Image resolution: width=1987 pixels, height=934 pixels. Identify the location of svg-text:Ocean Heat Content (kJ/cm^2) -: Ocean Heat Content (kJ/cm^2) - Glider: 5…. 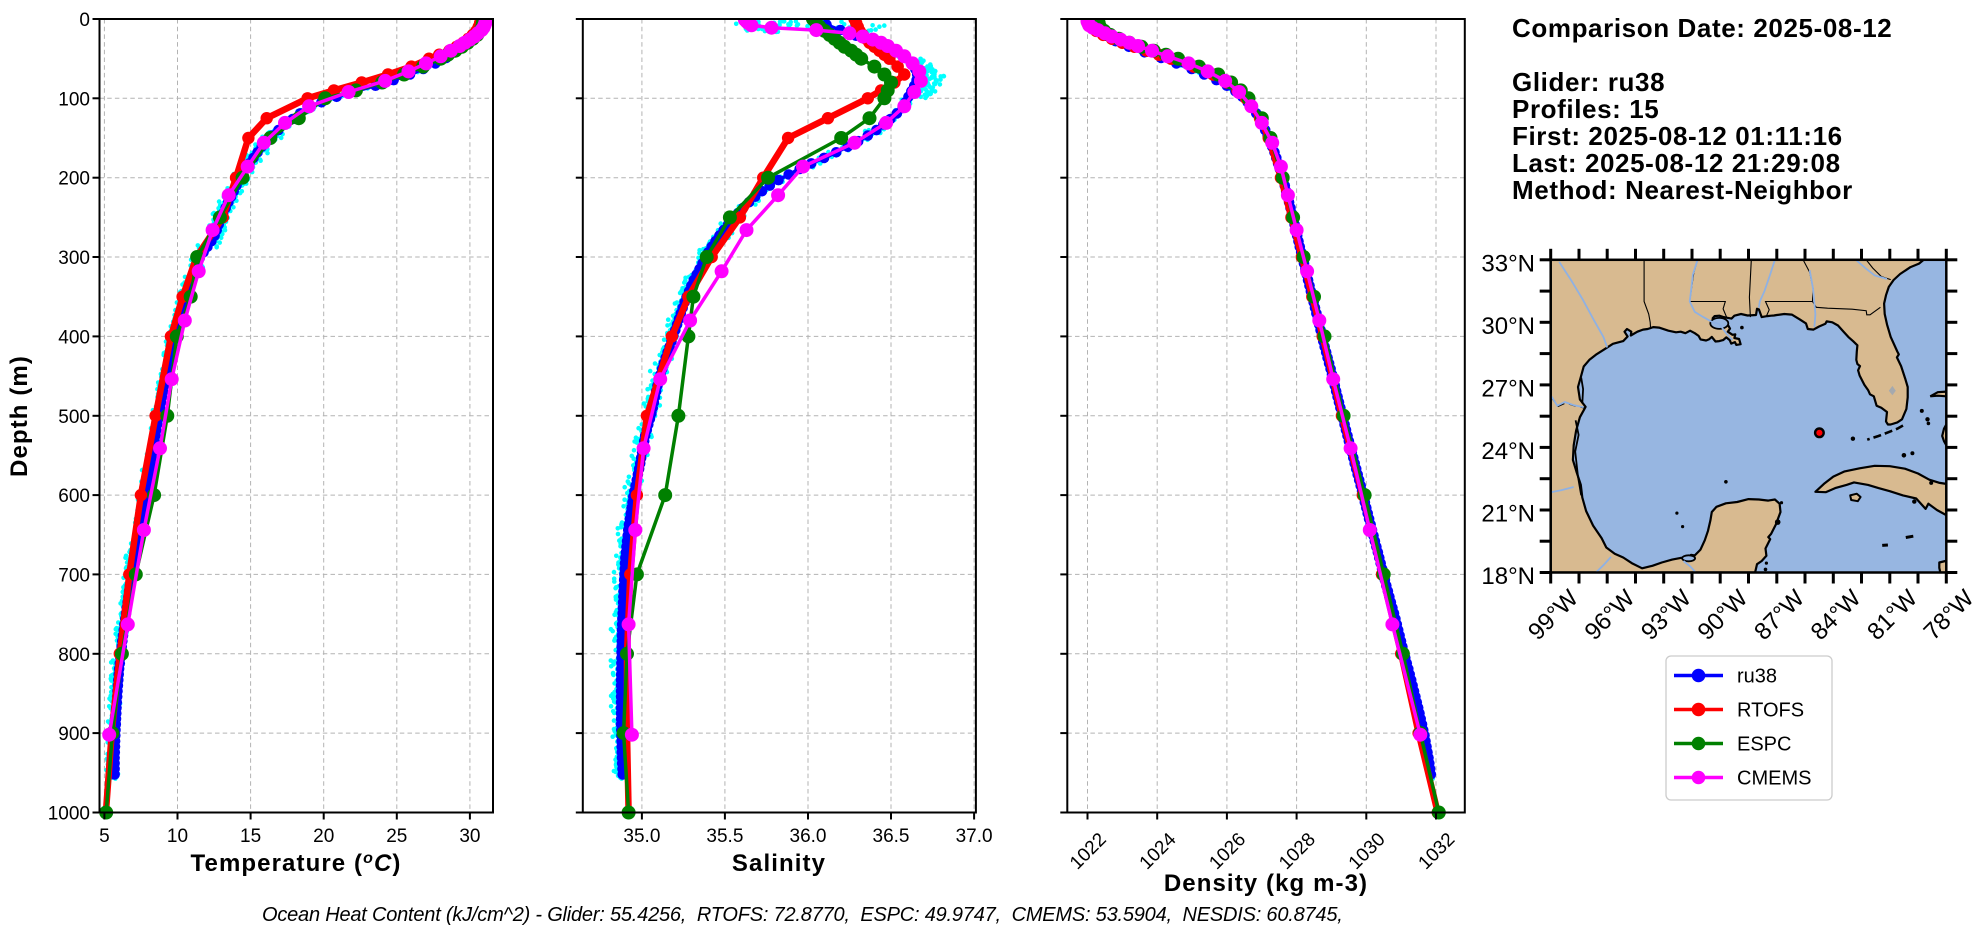
(802, 915).